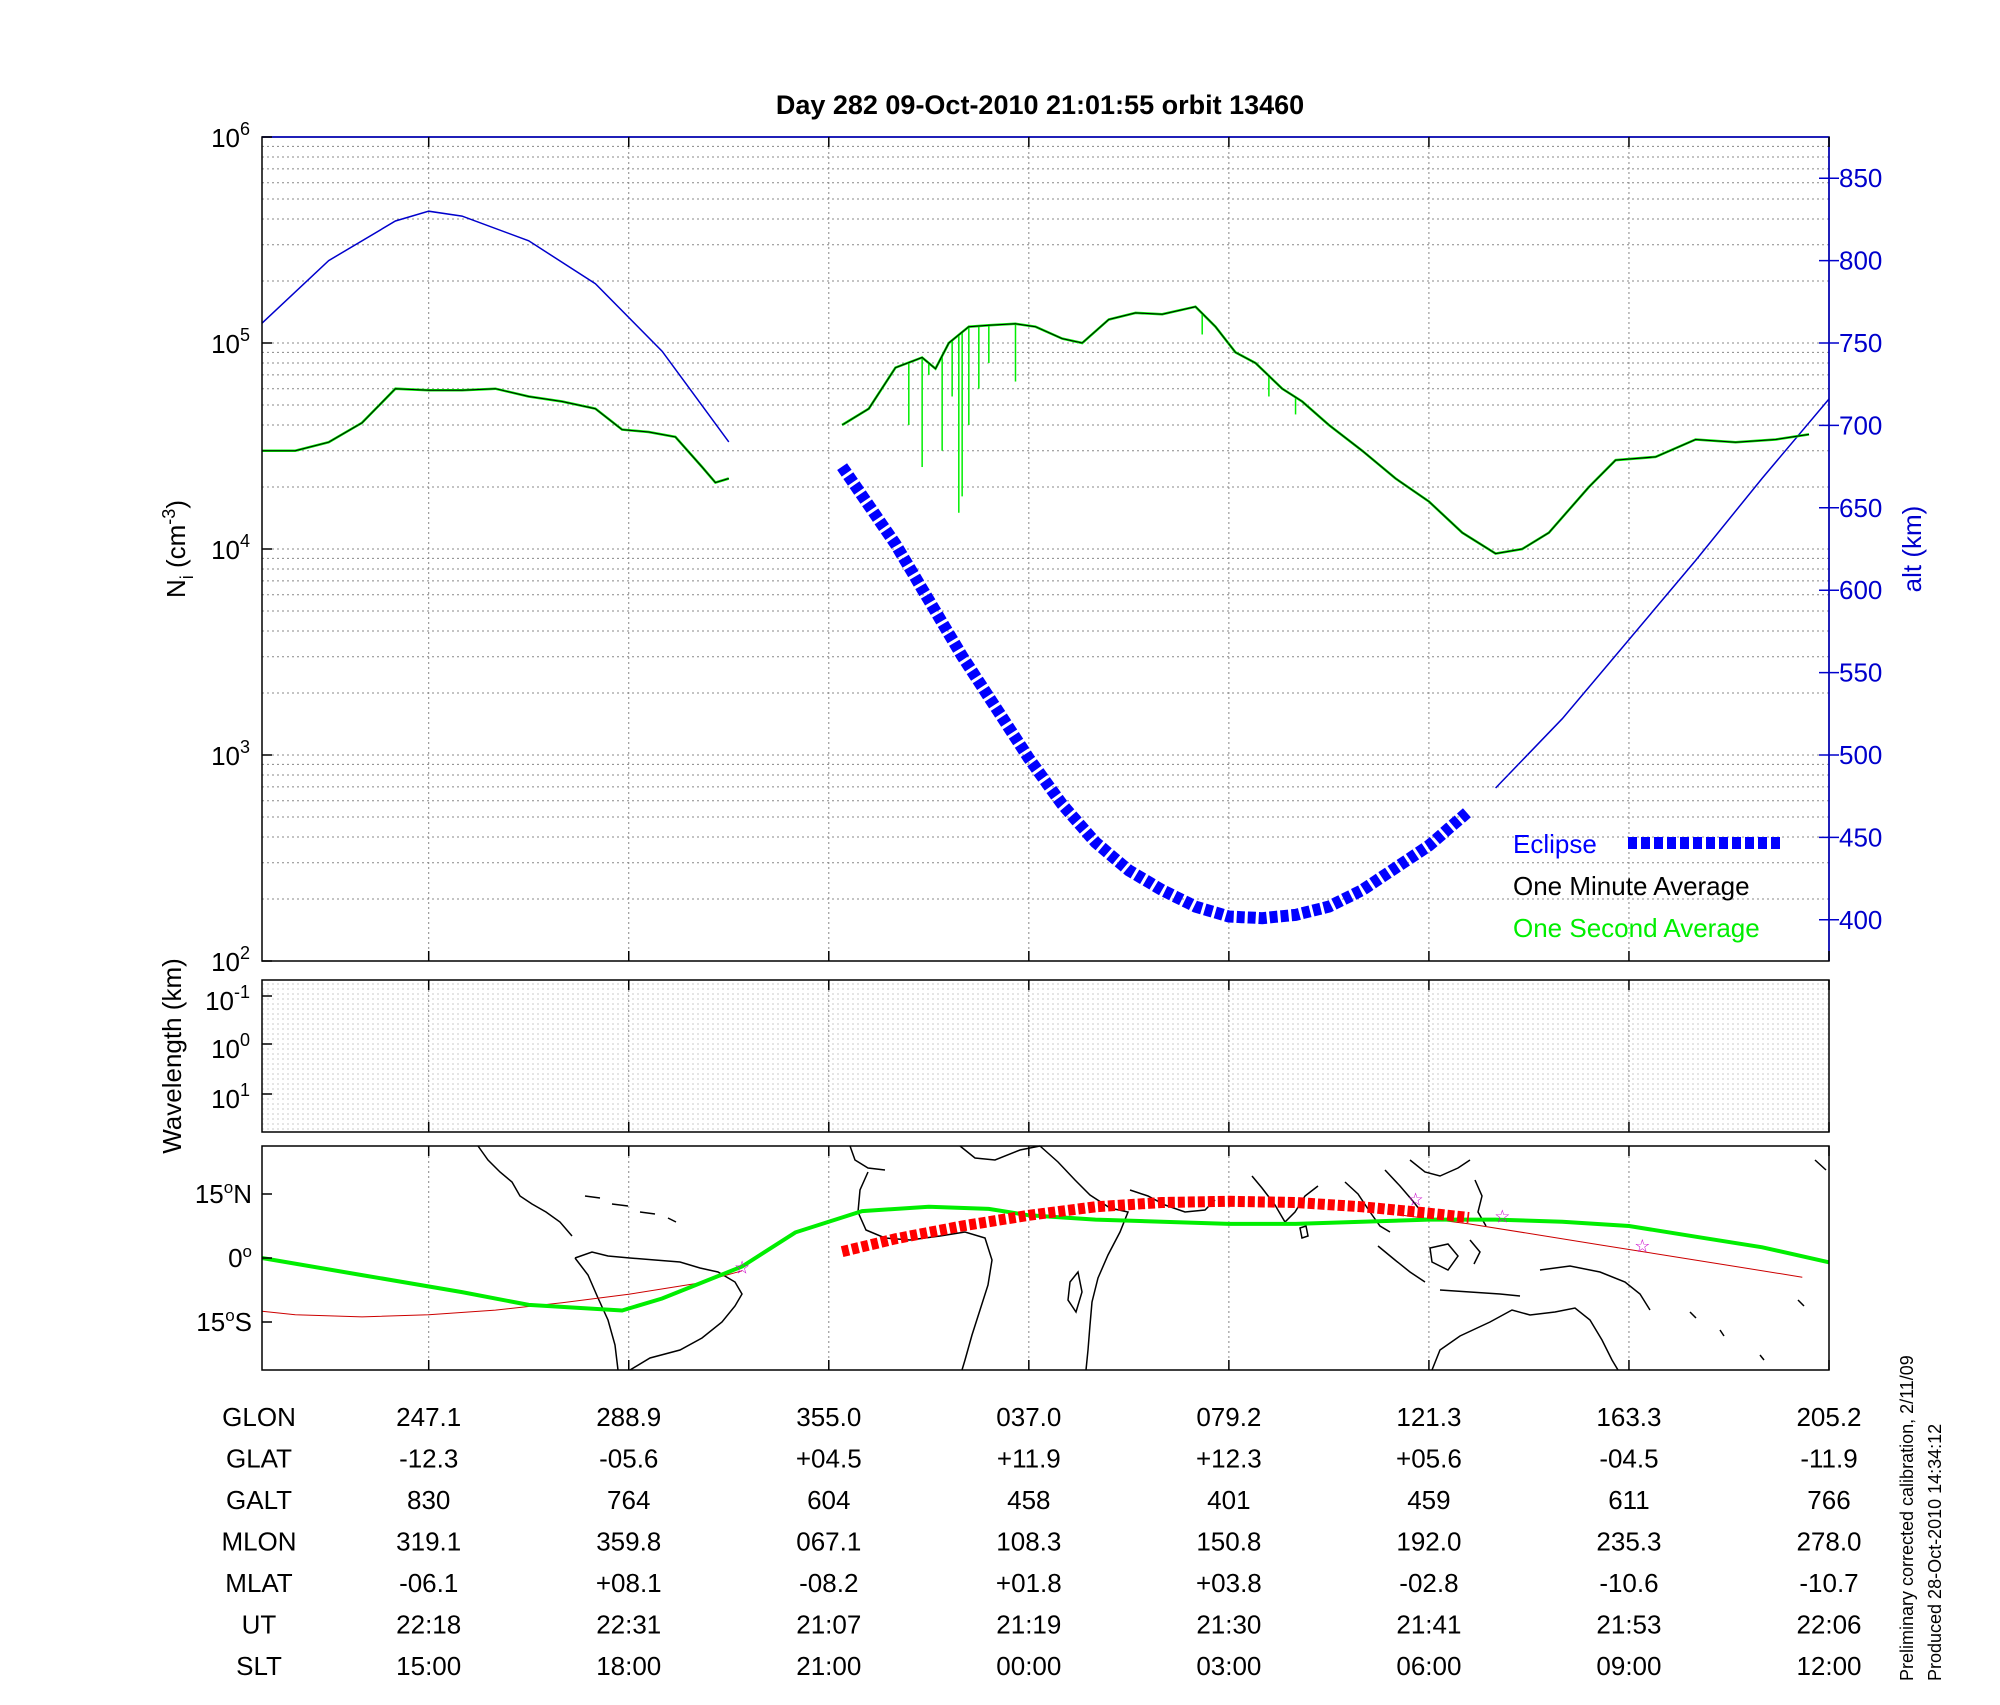 This screenshot has width=2000, height=1705. I want to click on madagascar, so click(1075, 1292).